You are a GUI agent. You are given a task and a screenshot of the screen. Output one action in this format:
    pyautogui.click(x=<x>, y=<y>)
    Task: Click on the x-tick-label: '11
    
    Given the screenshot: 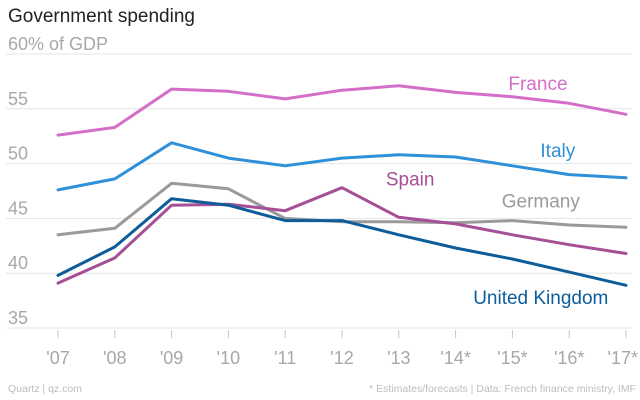 What is the action you would take?
    pyautogui.click(x=285, y=358)
    